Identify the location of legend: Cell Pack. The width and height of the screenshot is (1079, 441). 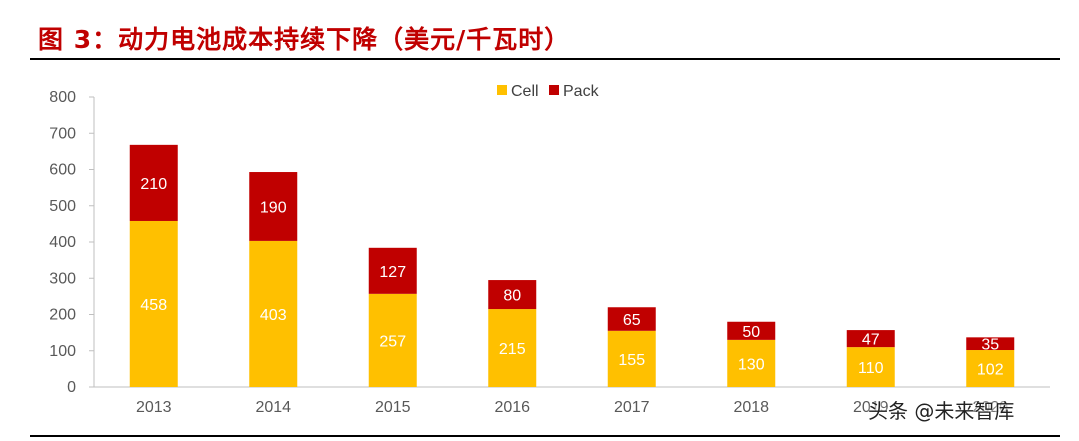
(548, 91).